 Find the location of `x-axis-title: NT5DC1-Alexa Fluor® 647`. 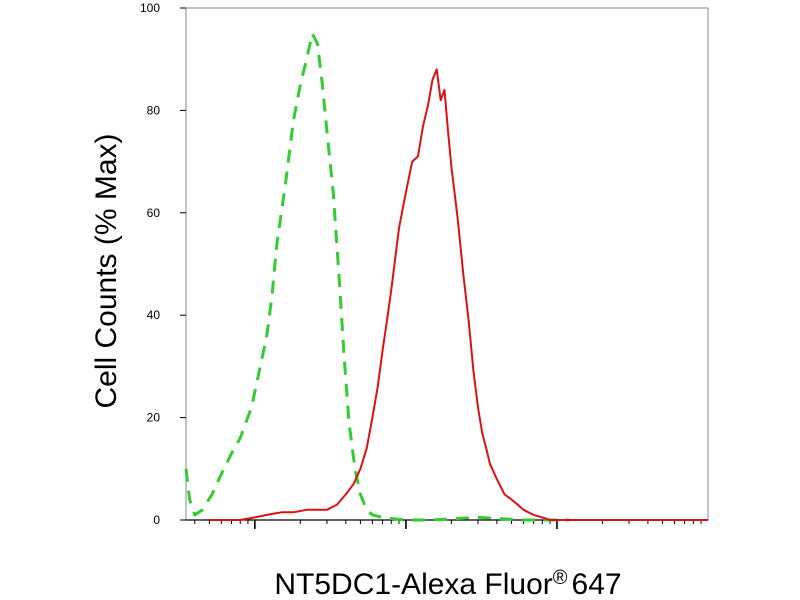

x-axis-title: NT5DC1-Alexa Fluor® 647 is located at coordinates (447, 583).